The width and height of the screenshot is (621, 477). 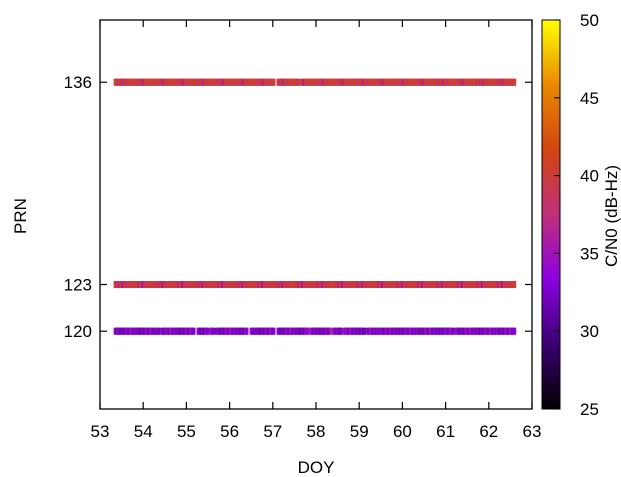 What do you see at coordinates (78, 82) in the screenshot?
I see `y-tick-label: 136` at bounding box center [78, 82].